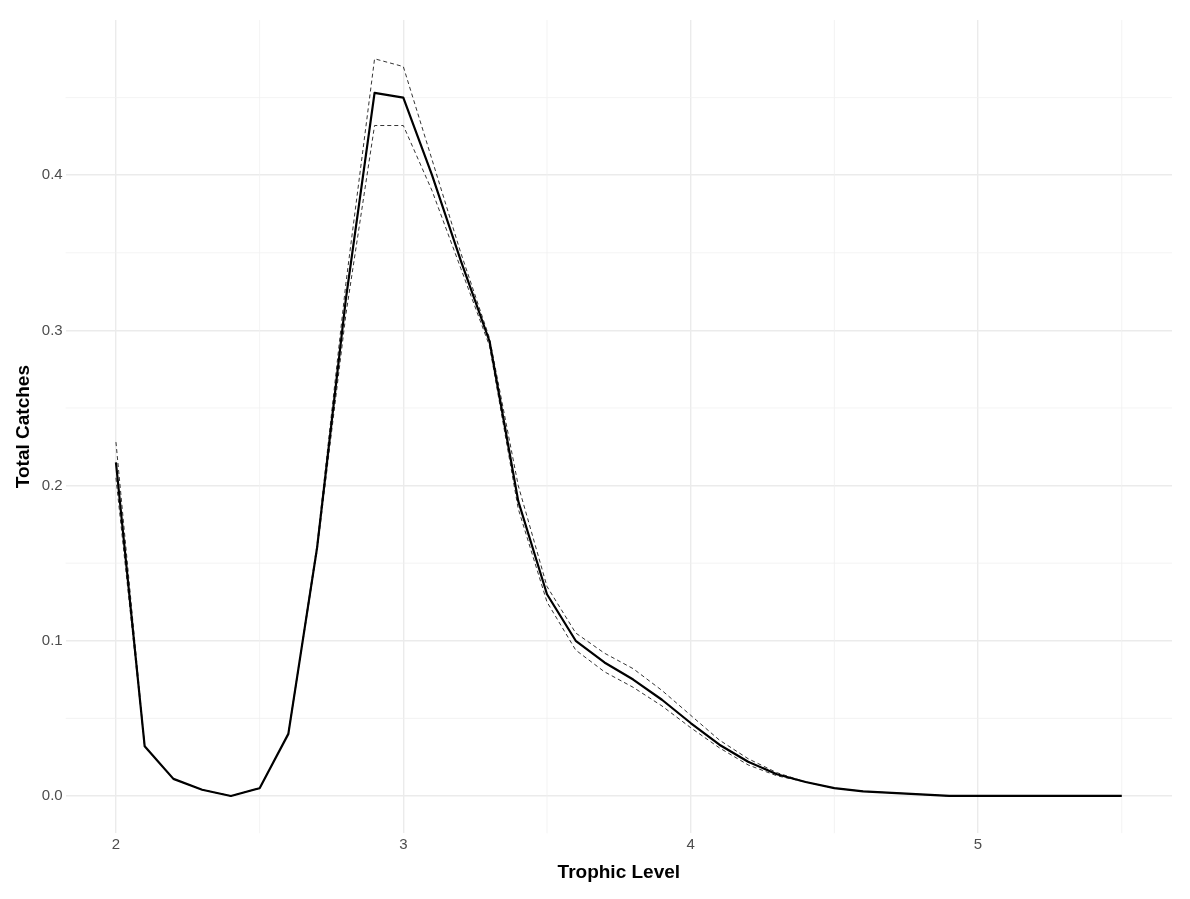 Image resolution: width=1190 pixels, height=899 pixels. What do you see at coordinates (619, 871) in the screenshot?
I see `x-axis-title: Trophic Level` at bounding box center [619, 871].